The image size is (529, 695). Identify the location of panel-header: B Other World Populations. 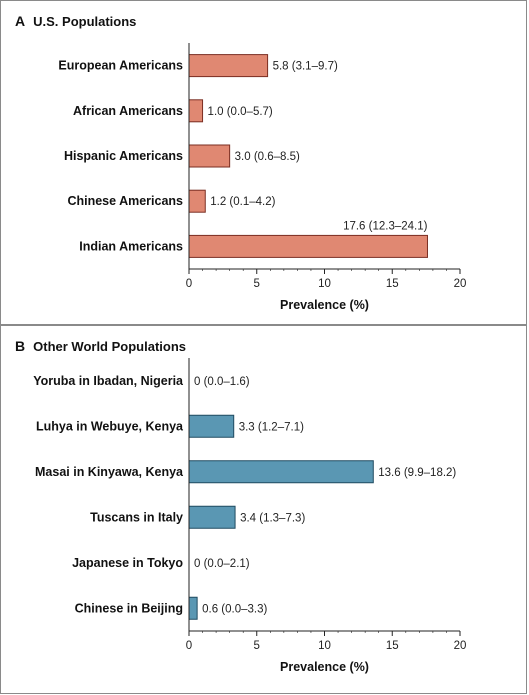
(100, 346).